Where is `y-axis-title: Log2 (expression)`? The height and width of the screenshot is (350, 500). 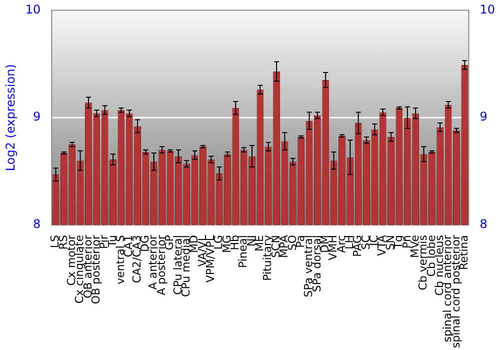
y-axis-title: Log2 (expression) is located at coordinates (10, 118).